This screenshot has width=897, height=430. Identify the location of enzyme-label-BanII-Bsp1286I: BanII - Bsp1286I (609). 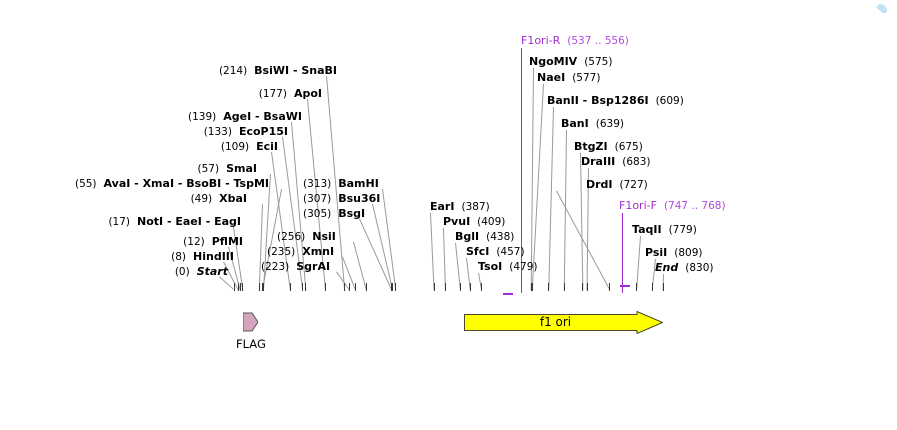
(615, 101).